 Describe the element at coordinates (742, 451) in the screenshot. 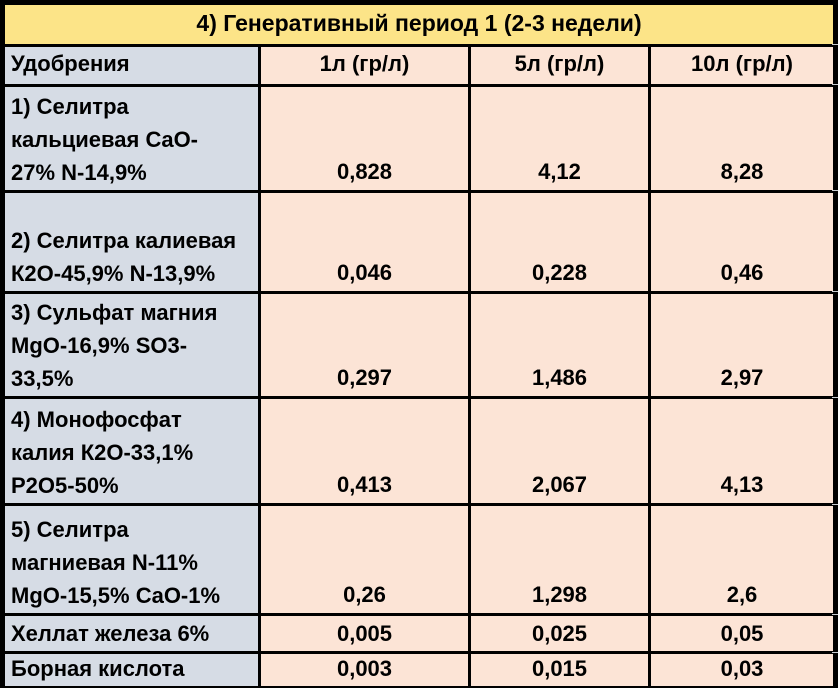

I see `value-cell-10l: 4,13` at that location.